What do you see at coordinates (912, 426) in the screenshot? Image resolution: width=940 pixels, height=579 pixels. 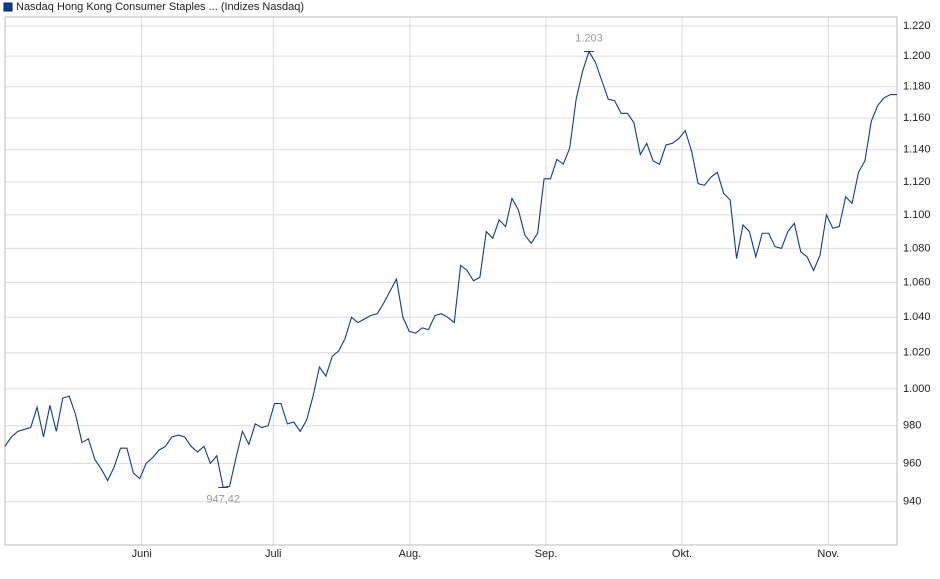 I see `y-tick-label: 980` at bounding box center [912, 426].